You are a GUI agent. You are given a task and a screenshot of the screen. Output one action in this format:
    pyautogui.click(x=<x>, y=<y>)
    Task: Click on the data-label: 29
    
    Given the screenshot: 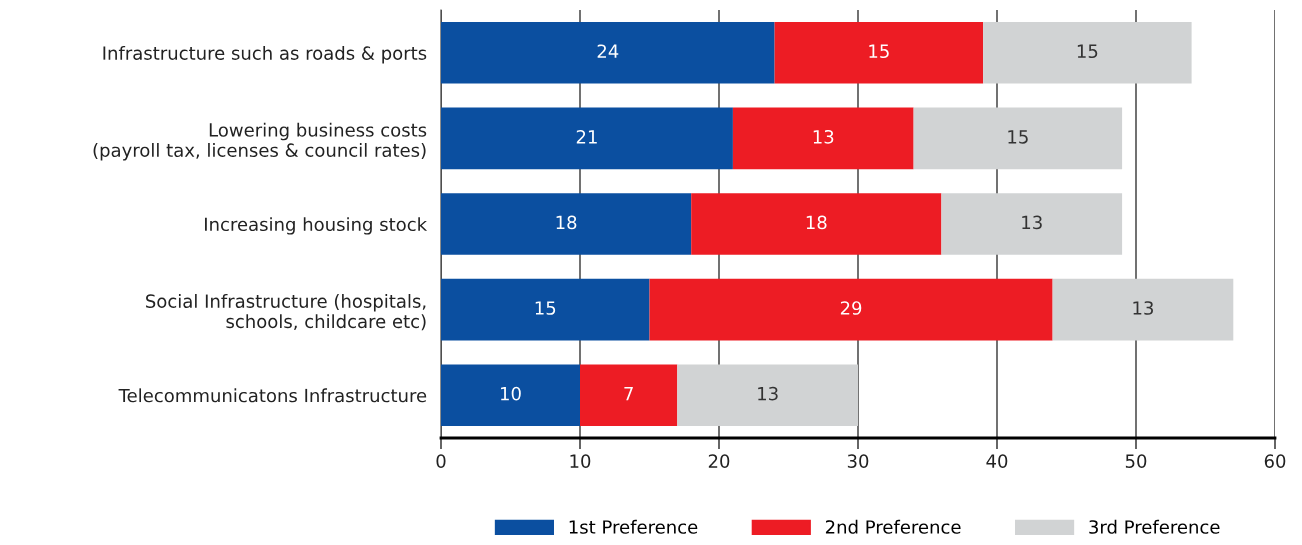 What is the action you would take?
    pyautogui.click(x=851, y=308)
    